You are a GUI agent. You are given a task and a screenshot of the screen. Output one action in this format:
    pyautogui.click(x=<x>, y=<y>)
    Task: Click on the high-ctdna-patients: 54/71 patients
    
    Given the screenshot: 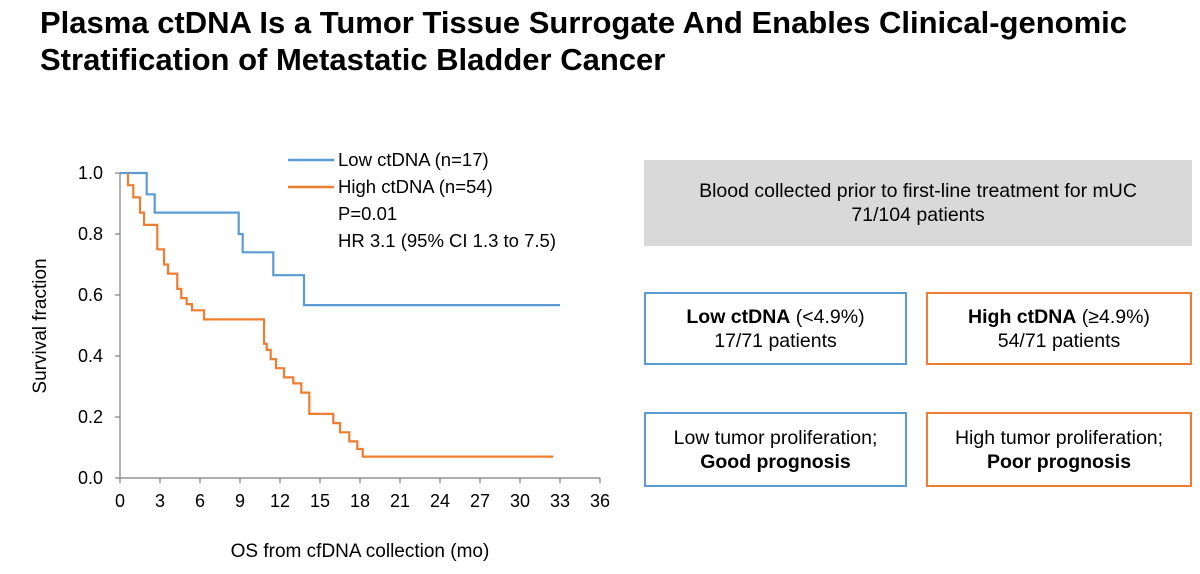 What is the action you would take?
    pyautogui.click(x=1059, y=340)
    